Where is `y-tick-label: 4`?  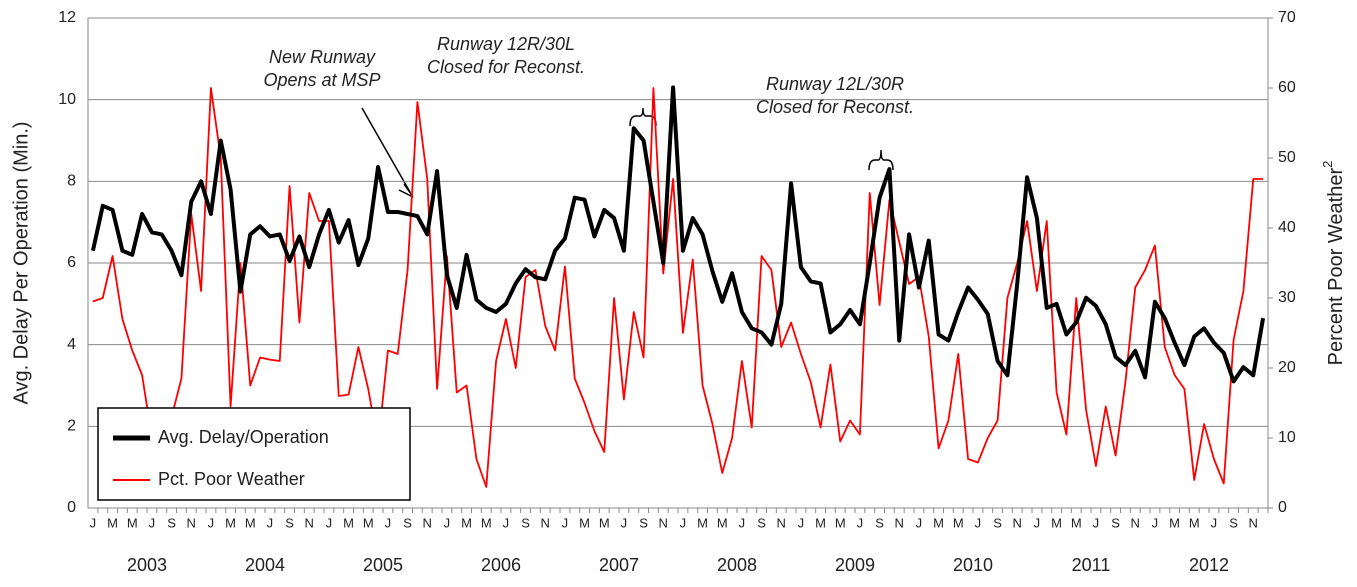 y-tick-label: 4 is located at coordinates (71, 344).